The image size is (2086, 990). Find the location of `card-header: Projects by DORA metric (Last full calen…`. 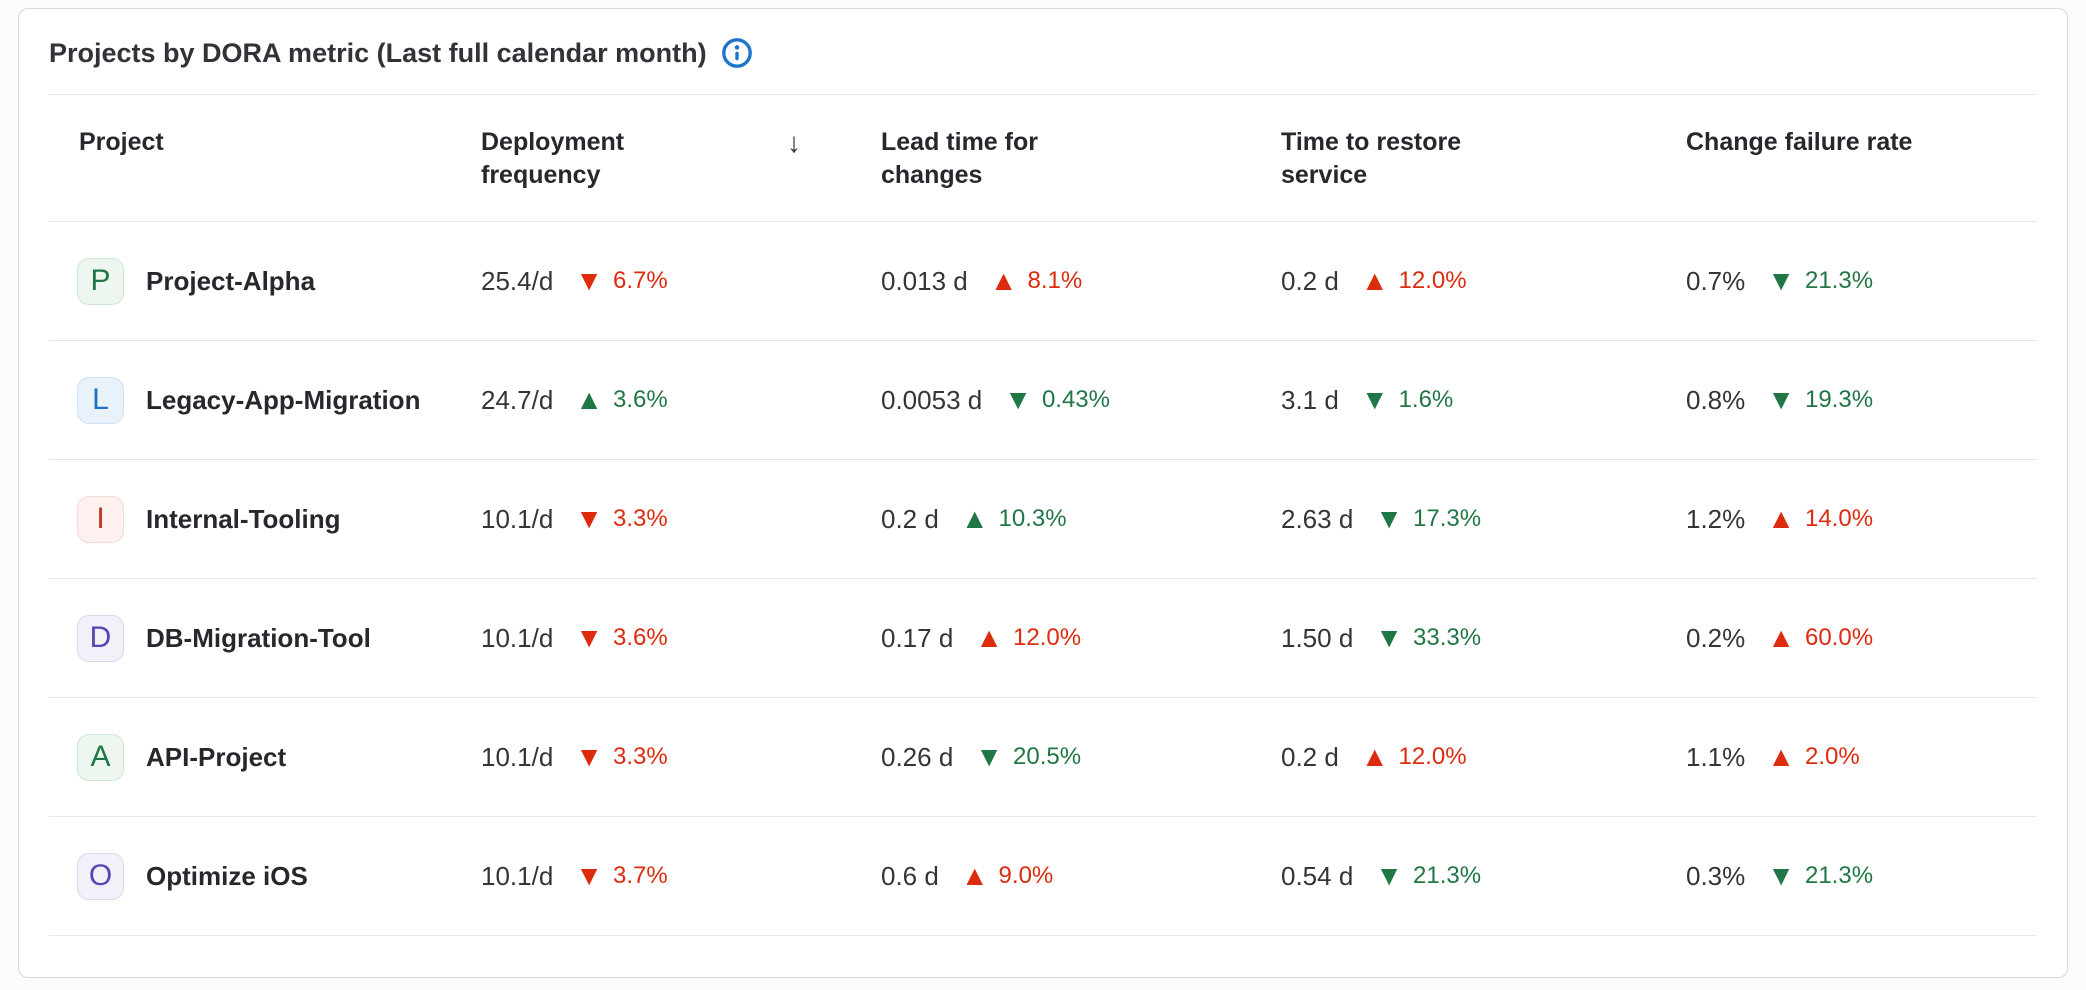

card-header: Projects by DORA metric (Last full calen… is located at coordinates (1043, 51).